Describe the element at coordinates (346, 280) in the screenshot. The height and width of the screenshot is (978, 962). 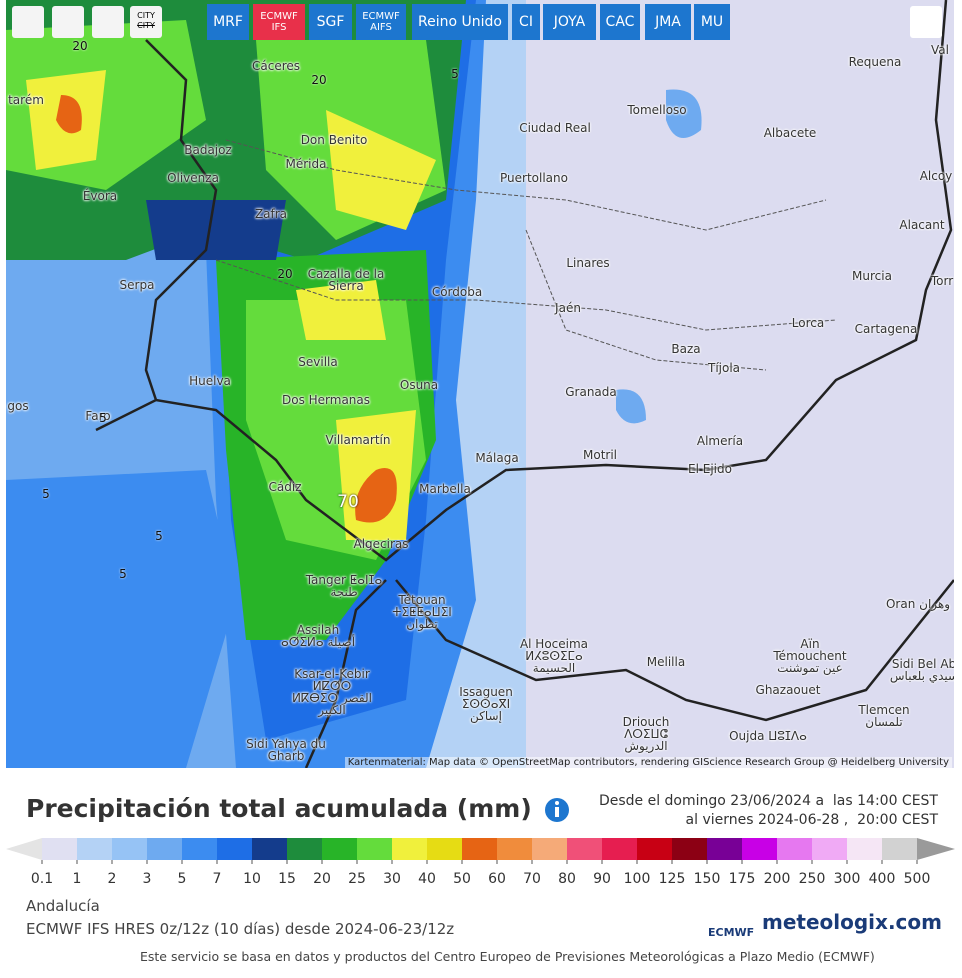
I see `place-label: Cazalla de la Sierra` at that location.